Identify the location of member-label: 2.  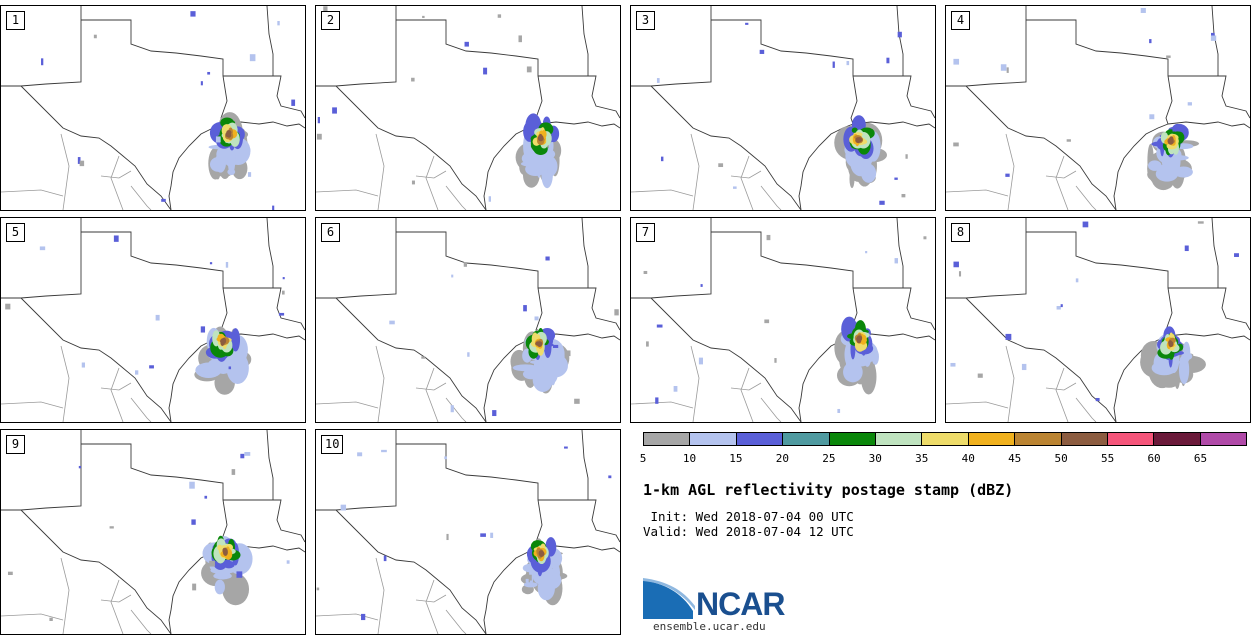
(330, 20).